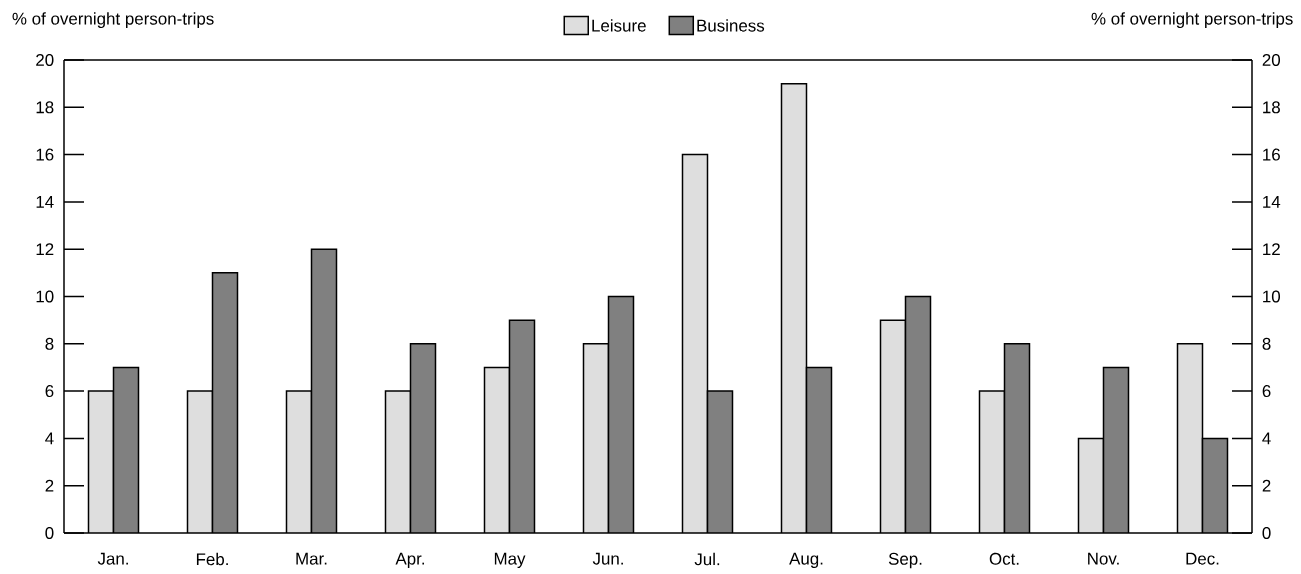  I want to click on y2-tick-label: 18, so click(1271, 107).